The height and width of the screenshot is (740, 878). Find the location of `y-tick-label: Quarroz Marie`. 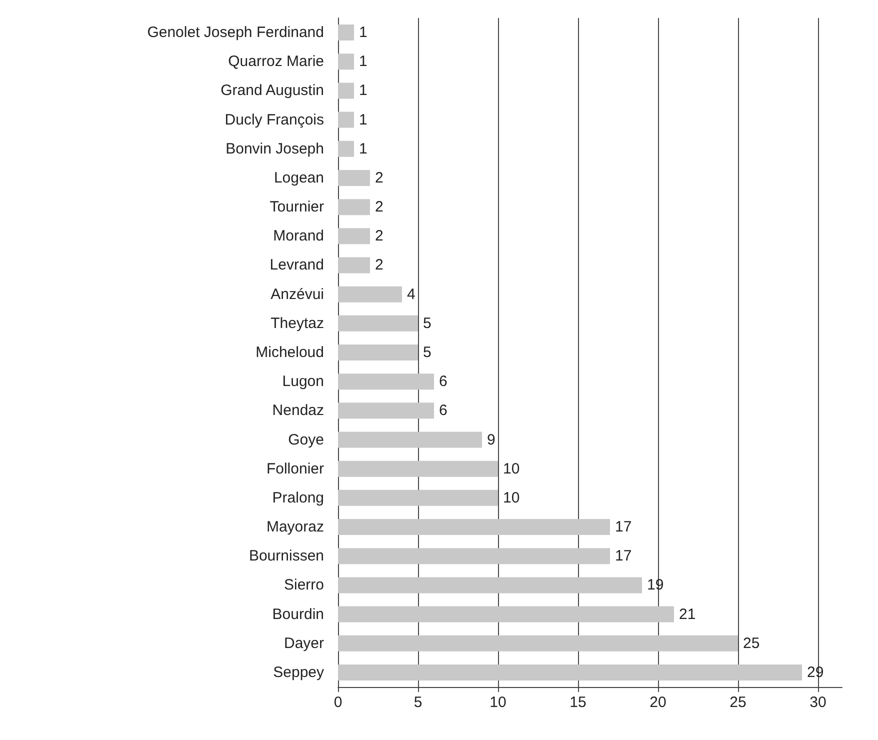

y-tick-label: Quarroz Marie is located at coordinates (276, 61).